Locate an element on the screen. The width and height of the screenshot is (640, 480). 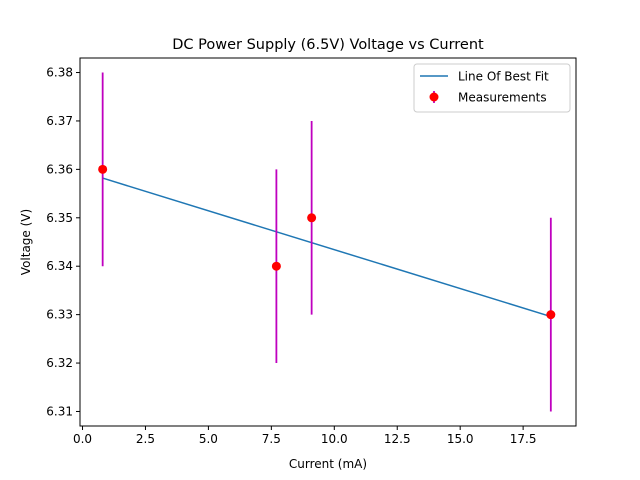
legend-frame is located at coordinates (492, 88).